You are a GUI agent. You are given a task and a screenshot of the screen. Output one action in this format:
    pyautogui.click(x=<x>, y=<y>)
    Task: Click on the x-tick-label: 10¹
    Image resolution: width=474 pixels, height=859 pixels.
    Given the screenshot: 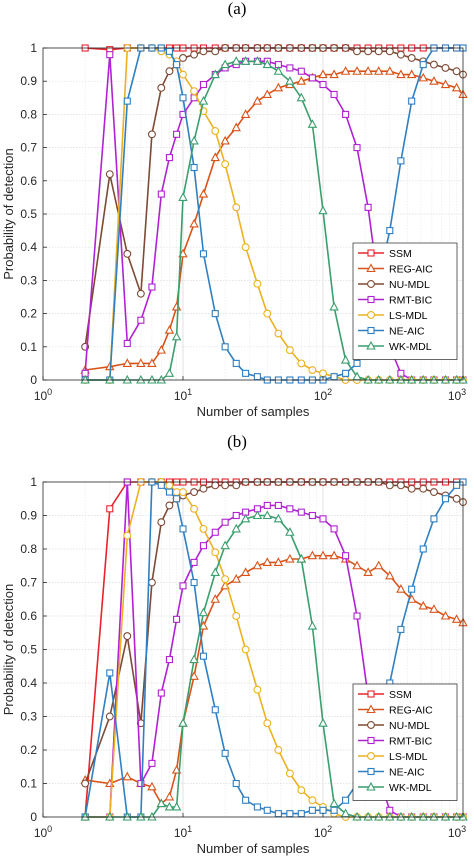 What is the action you would take?
    pyautogui.click(x=183, y=395)
    